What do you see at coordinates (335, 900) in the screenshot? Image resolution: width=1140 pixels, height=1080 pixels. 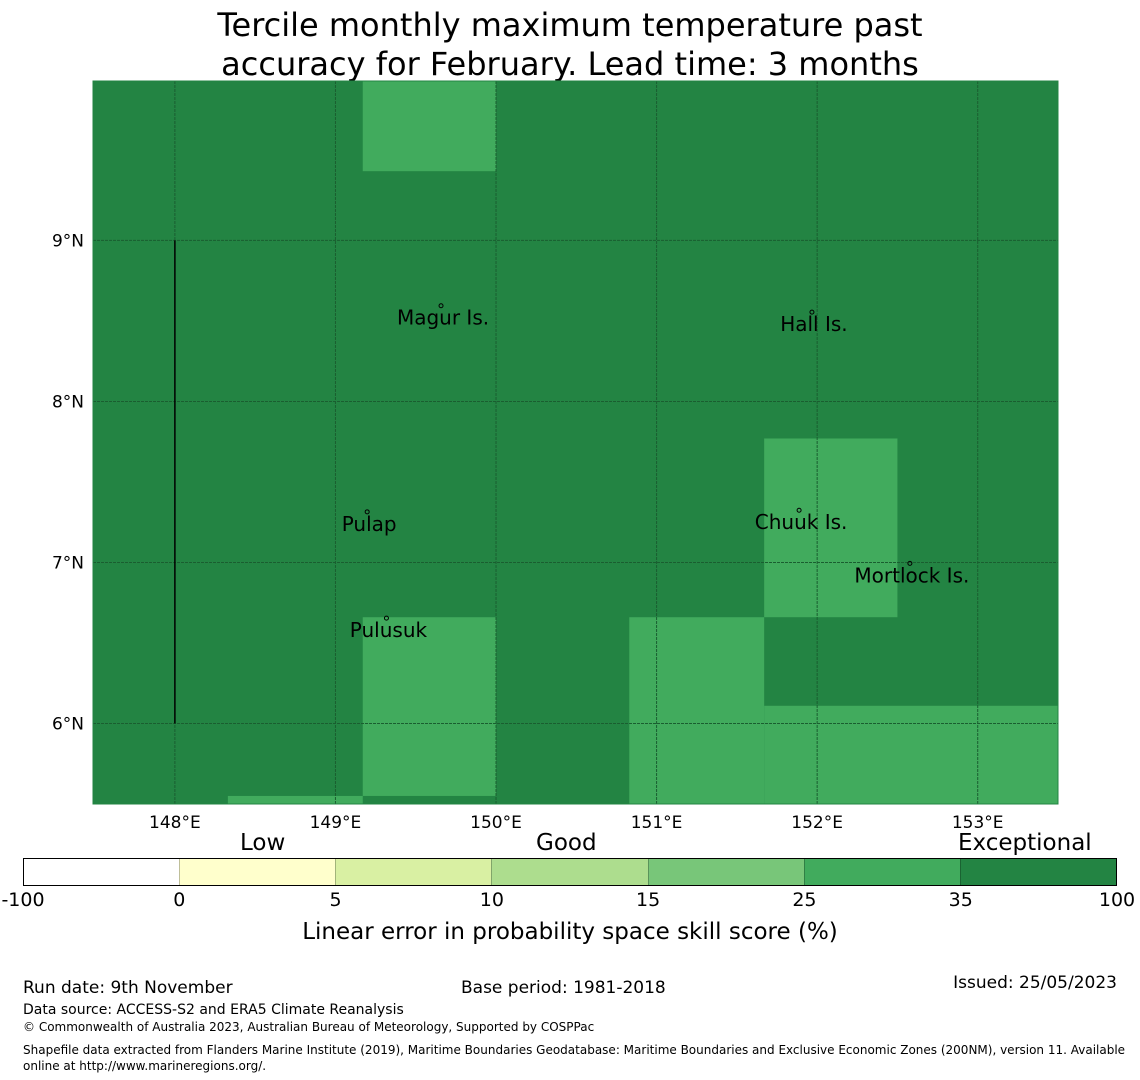 I see `colorbar-tick-label: 5` at bounding box center [335, 900].